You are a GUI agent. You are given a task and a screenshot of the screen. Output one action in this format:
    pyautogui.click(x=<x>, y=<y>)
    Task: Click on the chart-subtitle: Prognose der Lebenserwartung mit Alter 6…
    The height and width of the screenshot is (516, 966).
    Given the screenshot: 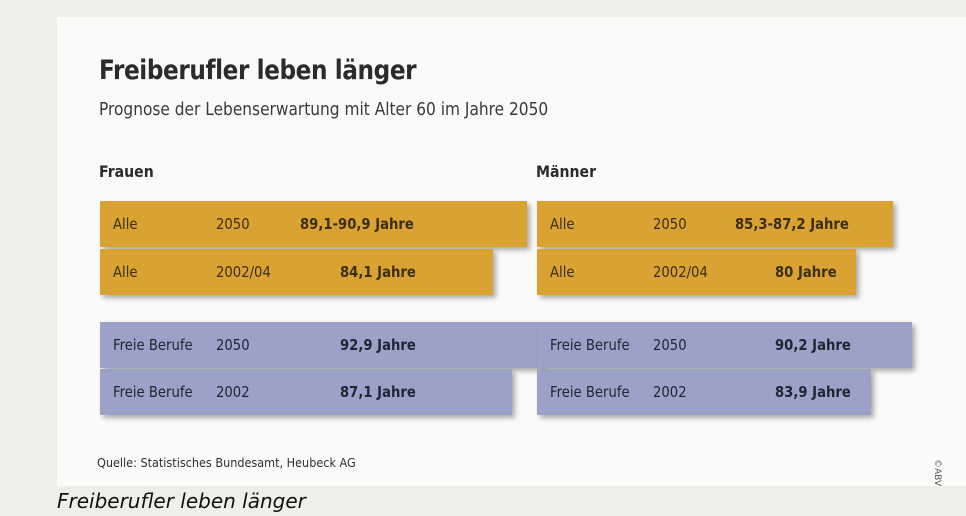 What is the action you would take?
    pyautogui.click(x=324, y=110)
    